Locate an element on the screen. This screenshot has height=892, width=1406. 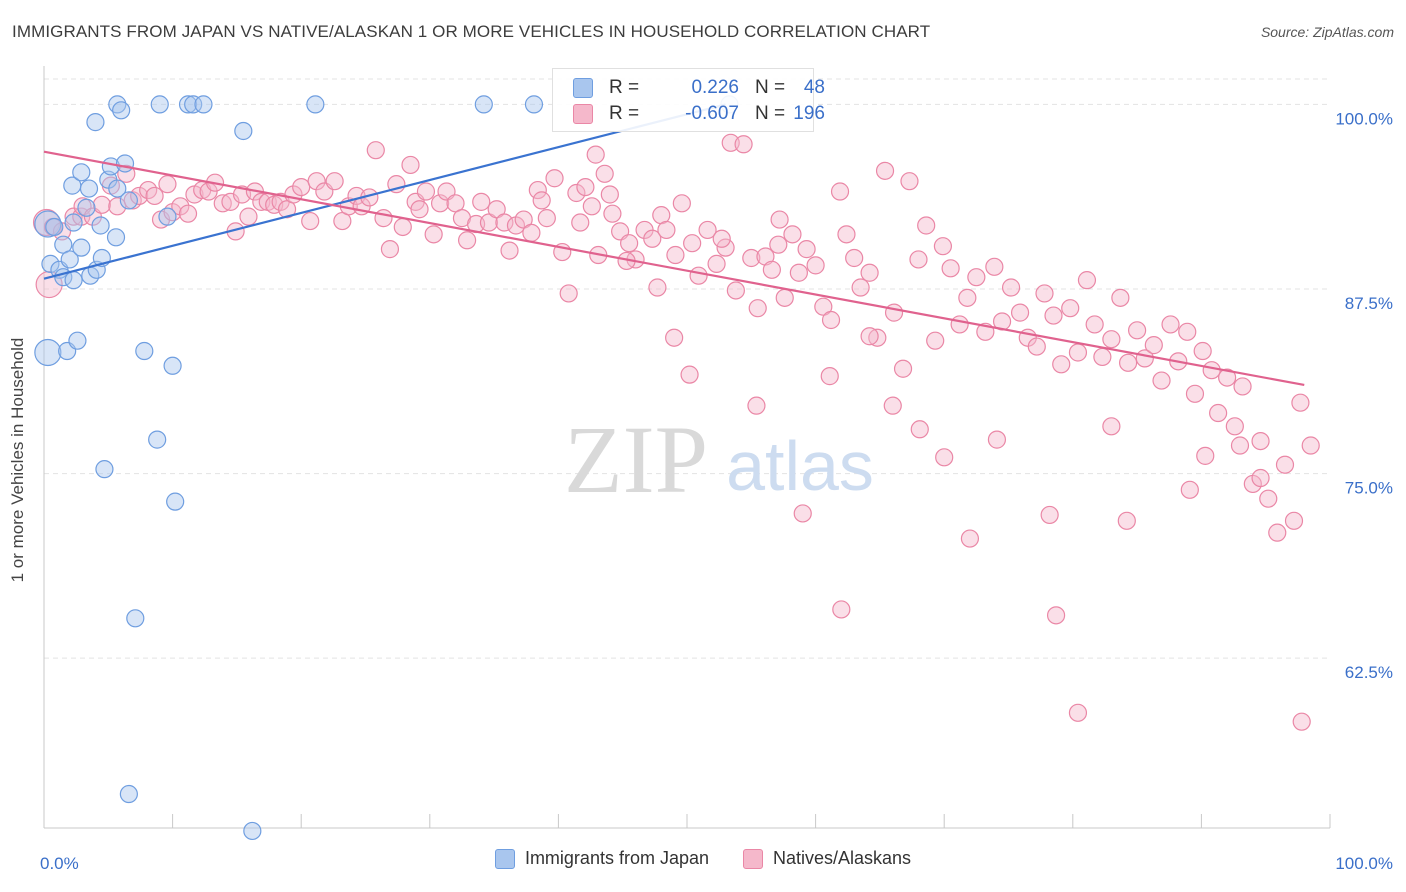
watermark-atlas: atlas is located at coordinates (800, 466).